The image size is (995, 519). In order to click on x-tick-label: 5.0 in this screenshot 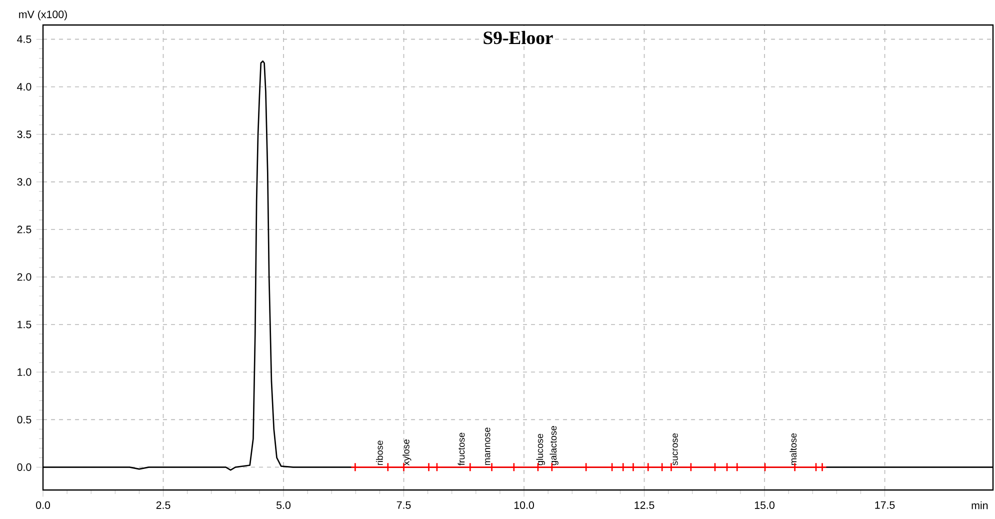, I will do `click(283, 505)`.